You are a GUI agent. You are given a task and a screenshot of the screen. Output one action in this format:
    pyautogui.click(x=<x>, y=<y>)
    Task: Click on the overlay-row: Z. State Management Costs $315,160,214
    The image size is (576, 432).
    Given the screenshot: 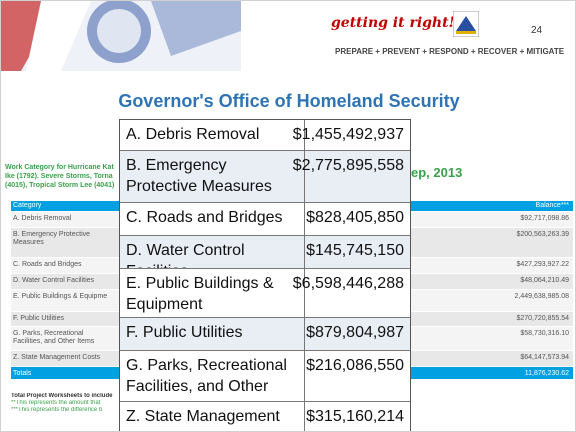 What is the action you would take?
    pyautogui.click(x=265, y=416)
    